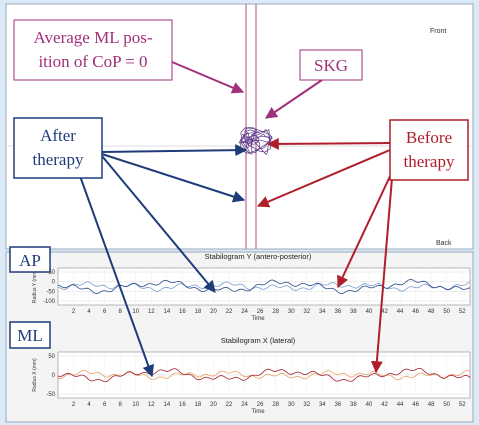  I want to click on chart-title: Stabilogram Y (antero-posterior), so click(258, 256).